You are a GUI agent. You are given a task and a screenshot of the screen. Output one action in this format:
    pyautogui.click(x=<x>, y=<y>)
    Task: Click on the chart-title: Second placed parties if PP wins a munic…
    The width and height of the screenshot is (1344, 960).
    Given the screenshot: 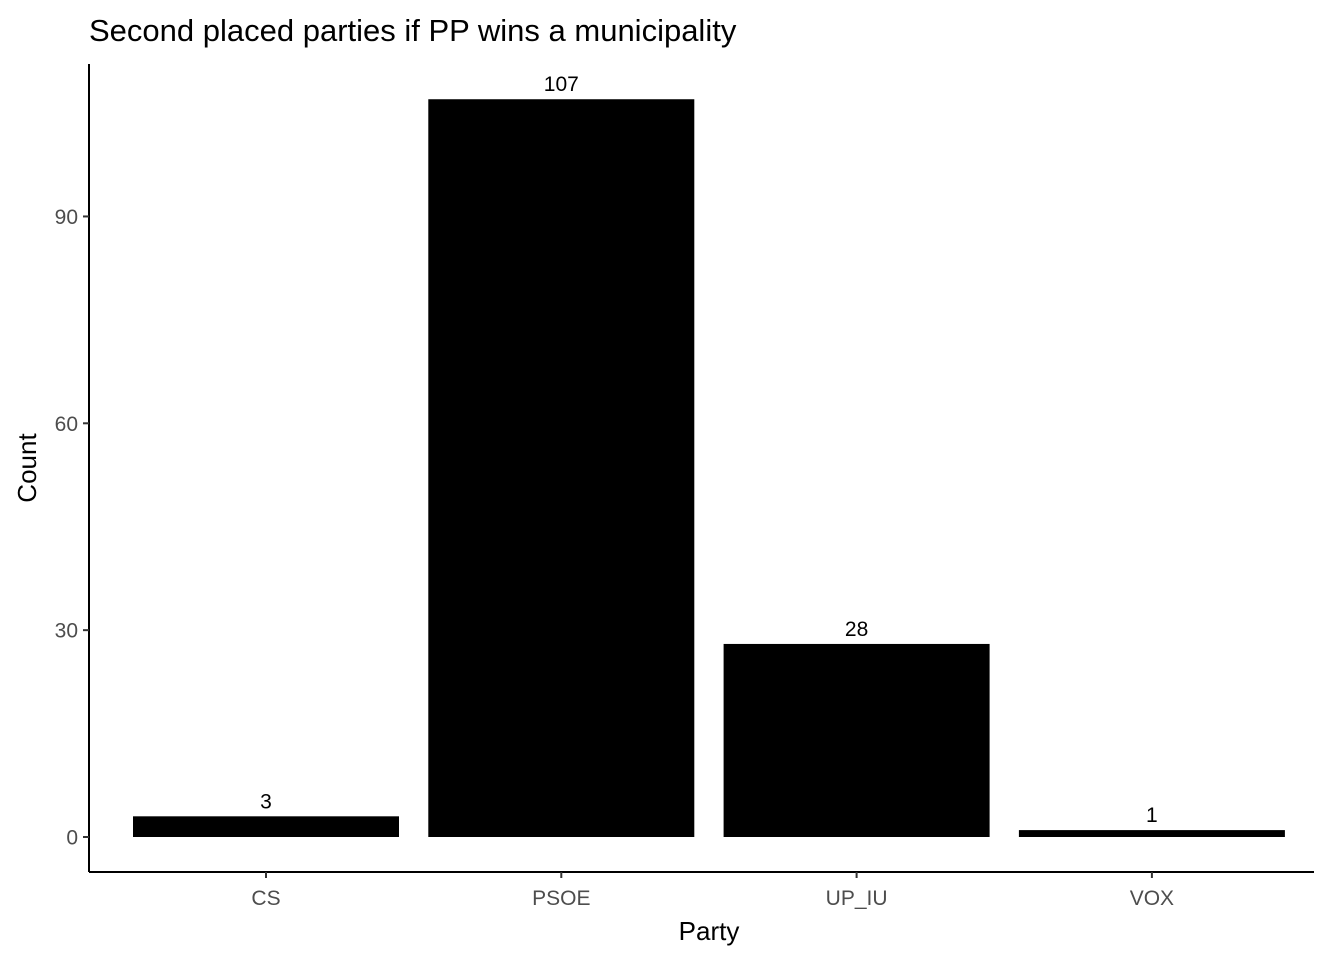 What is the action you would take?
    pyautogui.click(x=413, y=30)
    